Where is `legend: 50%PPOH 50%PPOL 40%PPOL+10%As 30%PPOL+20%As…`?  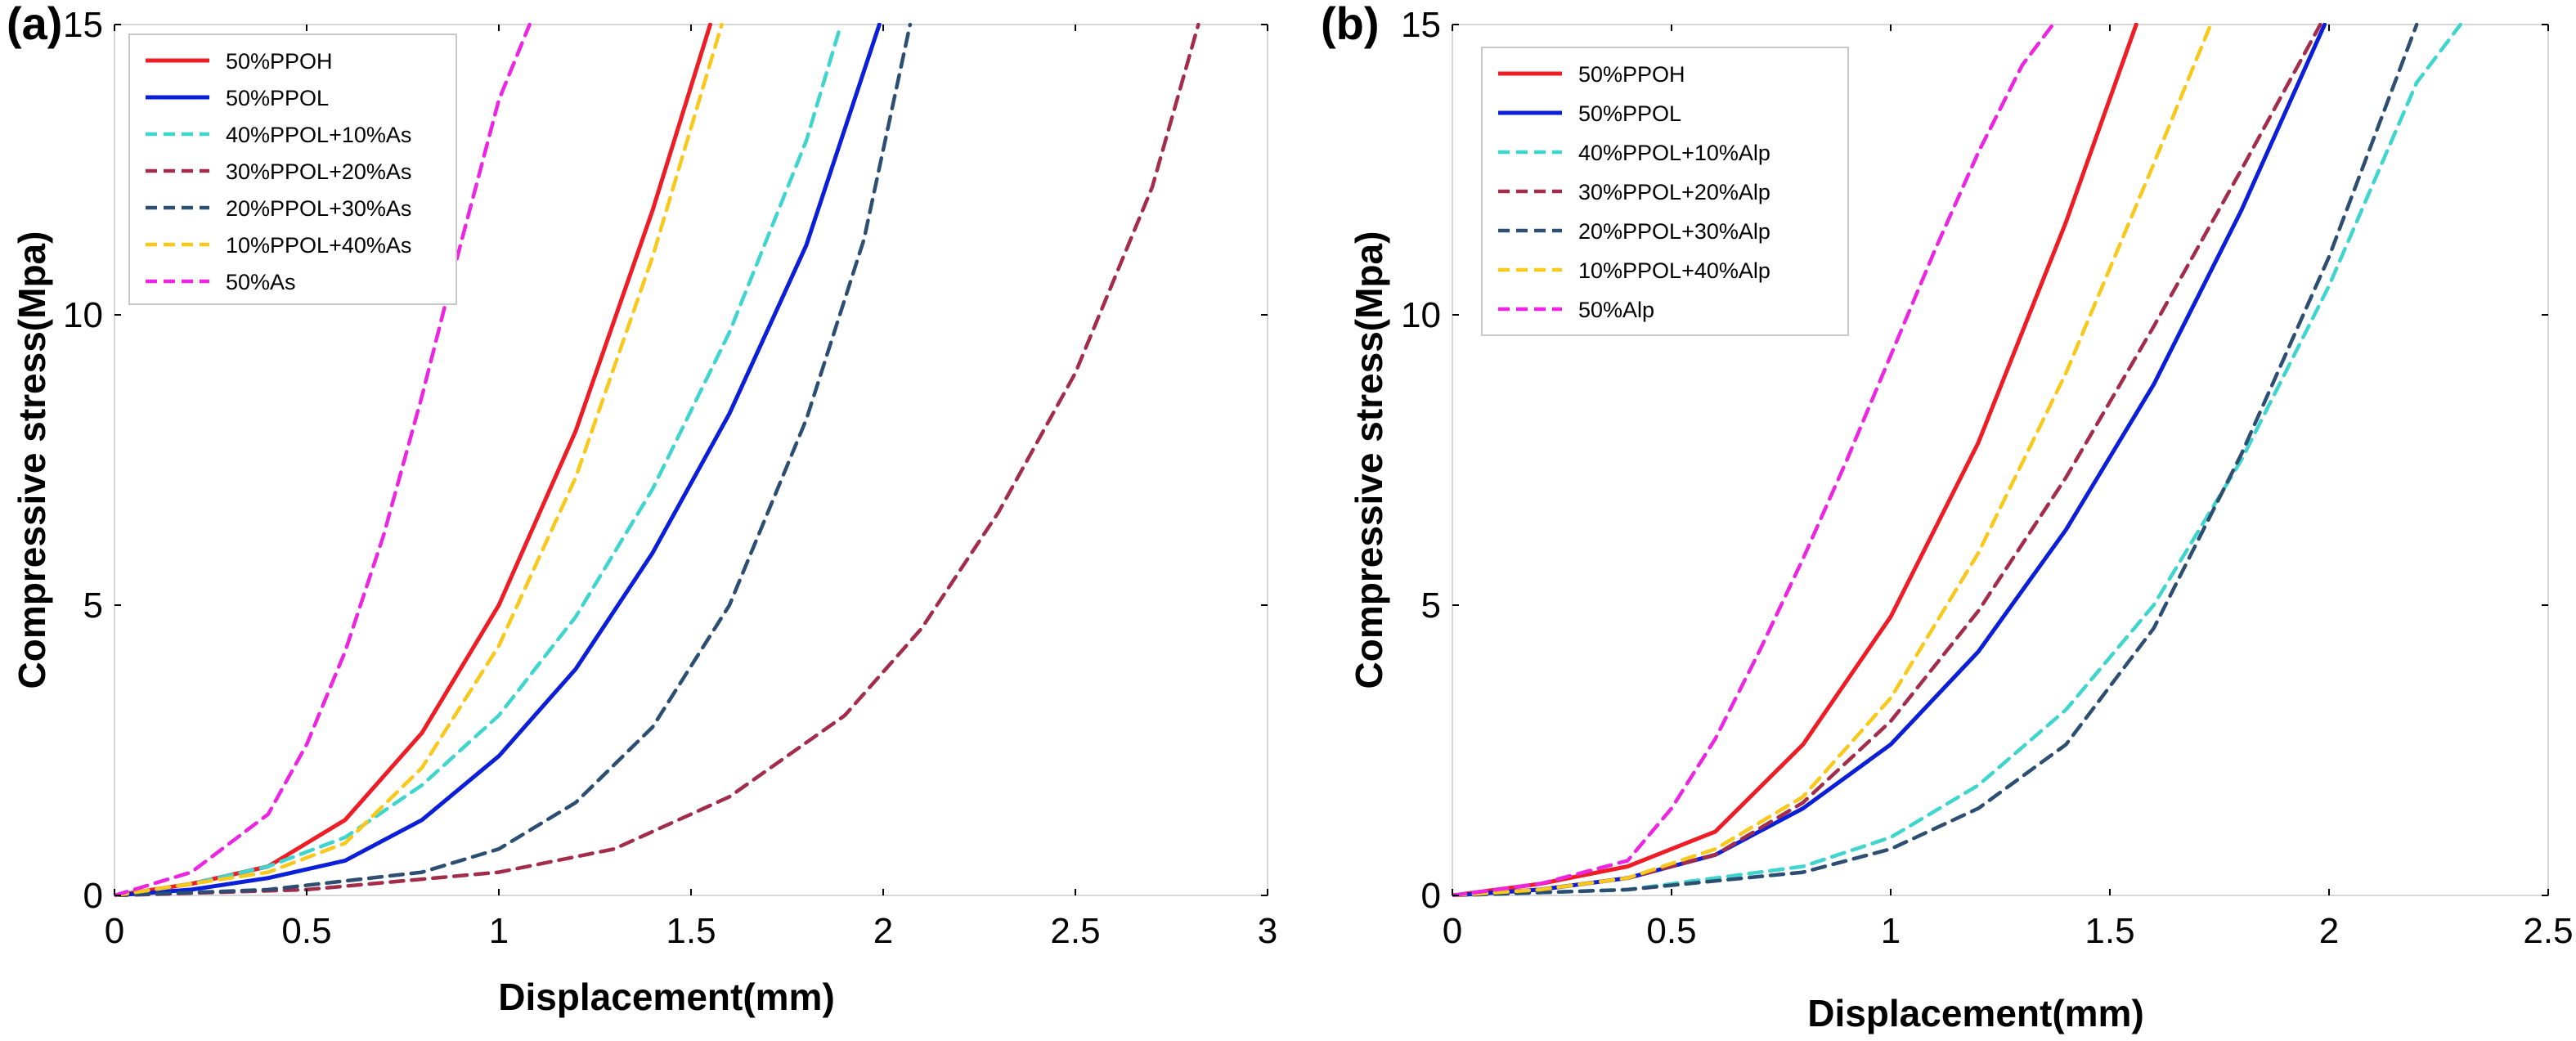
legend: 50%PPOH 50%PPOL 40%PPOL+10%As 30%PPOL+20%As… is located at coordinates (293, 170).